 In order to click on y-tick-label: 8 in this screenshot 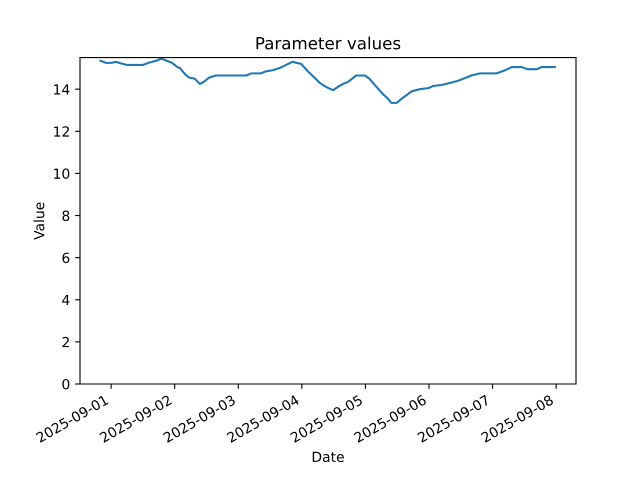, I will do `click(66, 216)`.